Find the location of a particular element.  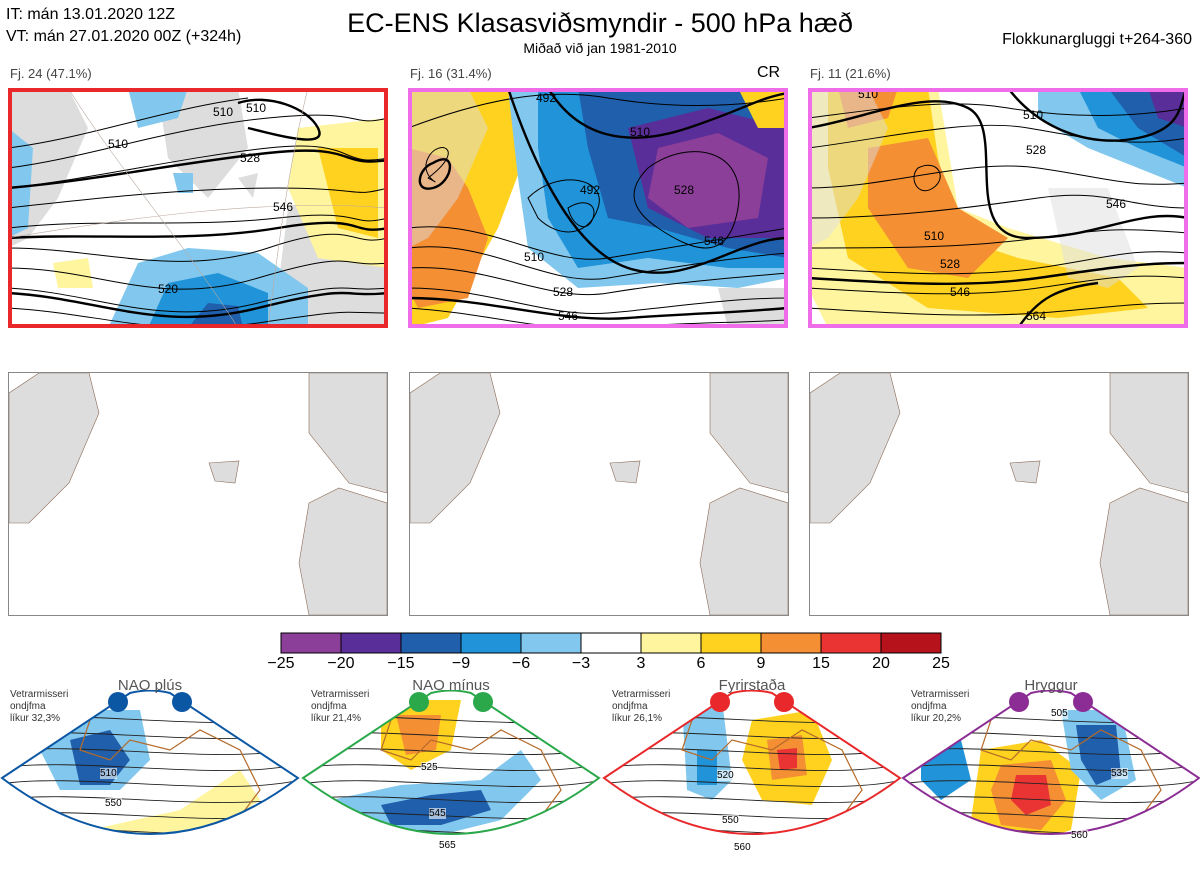

colorbar-tick-label: 15 is located at coordinates (821, 663).